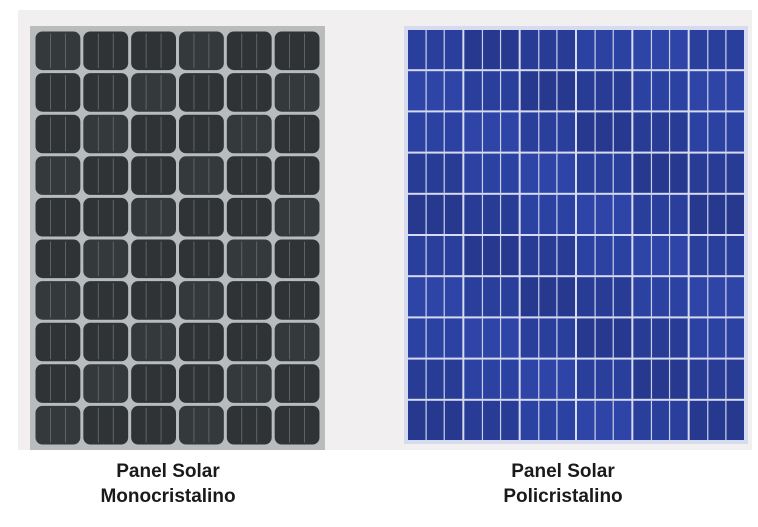  I want to click on monocrystalline-caption-line2: Monocristalino, so click(168, 496).